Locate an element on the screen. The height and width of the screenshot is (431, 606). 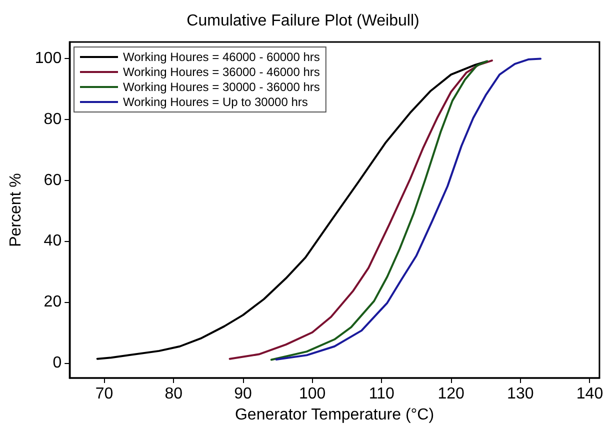
x-tick-label: 100 is located at coordinates (312, 394).